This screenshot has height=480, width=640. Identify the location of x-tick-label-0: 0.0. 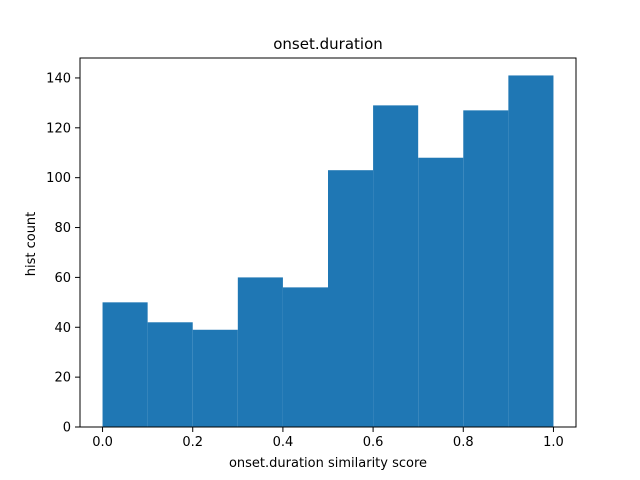
(102, 442).